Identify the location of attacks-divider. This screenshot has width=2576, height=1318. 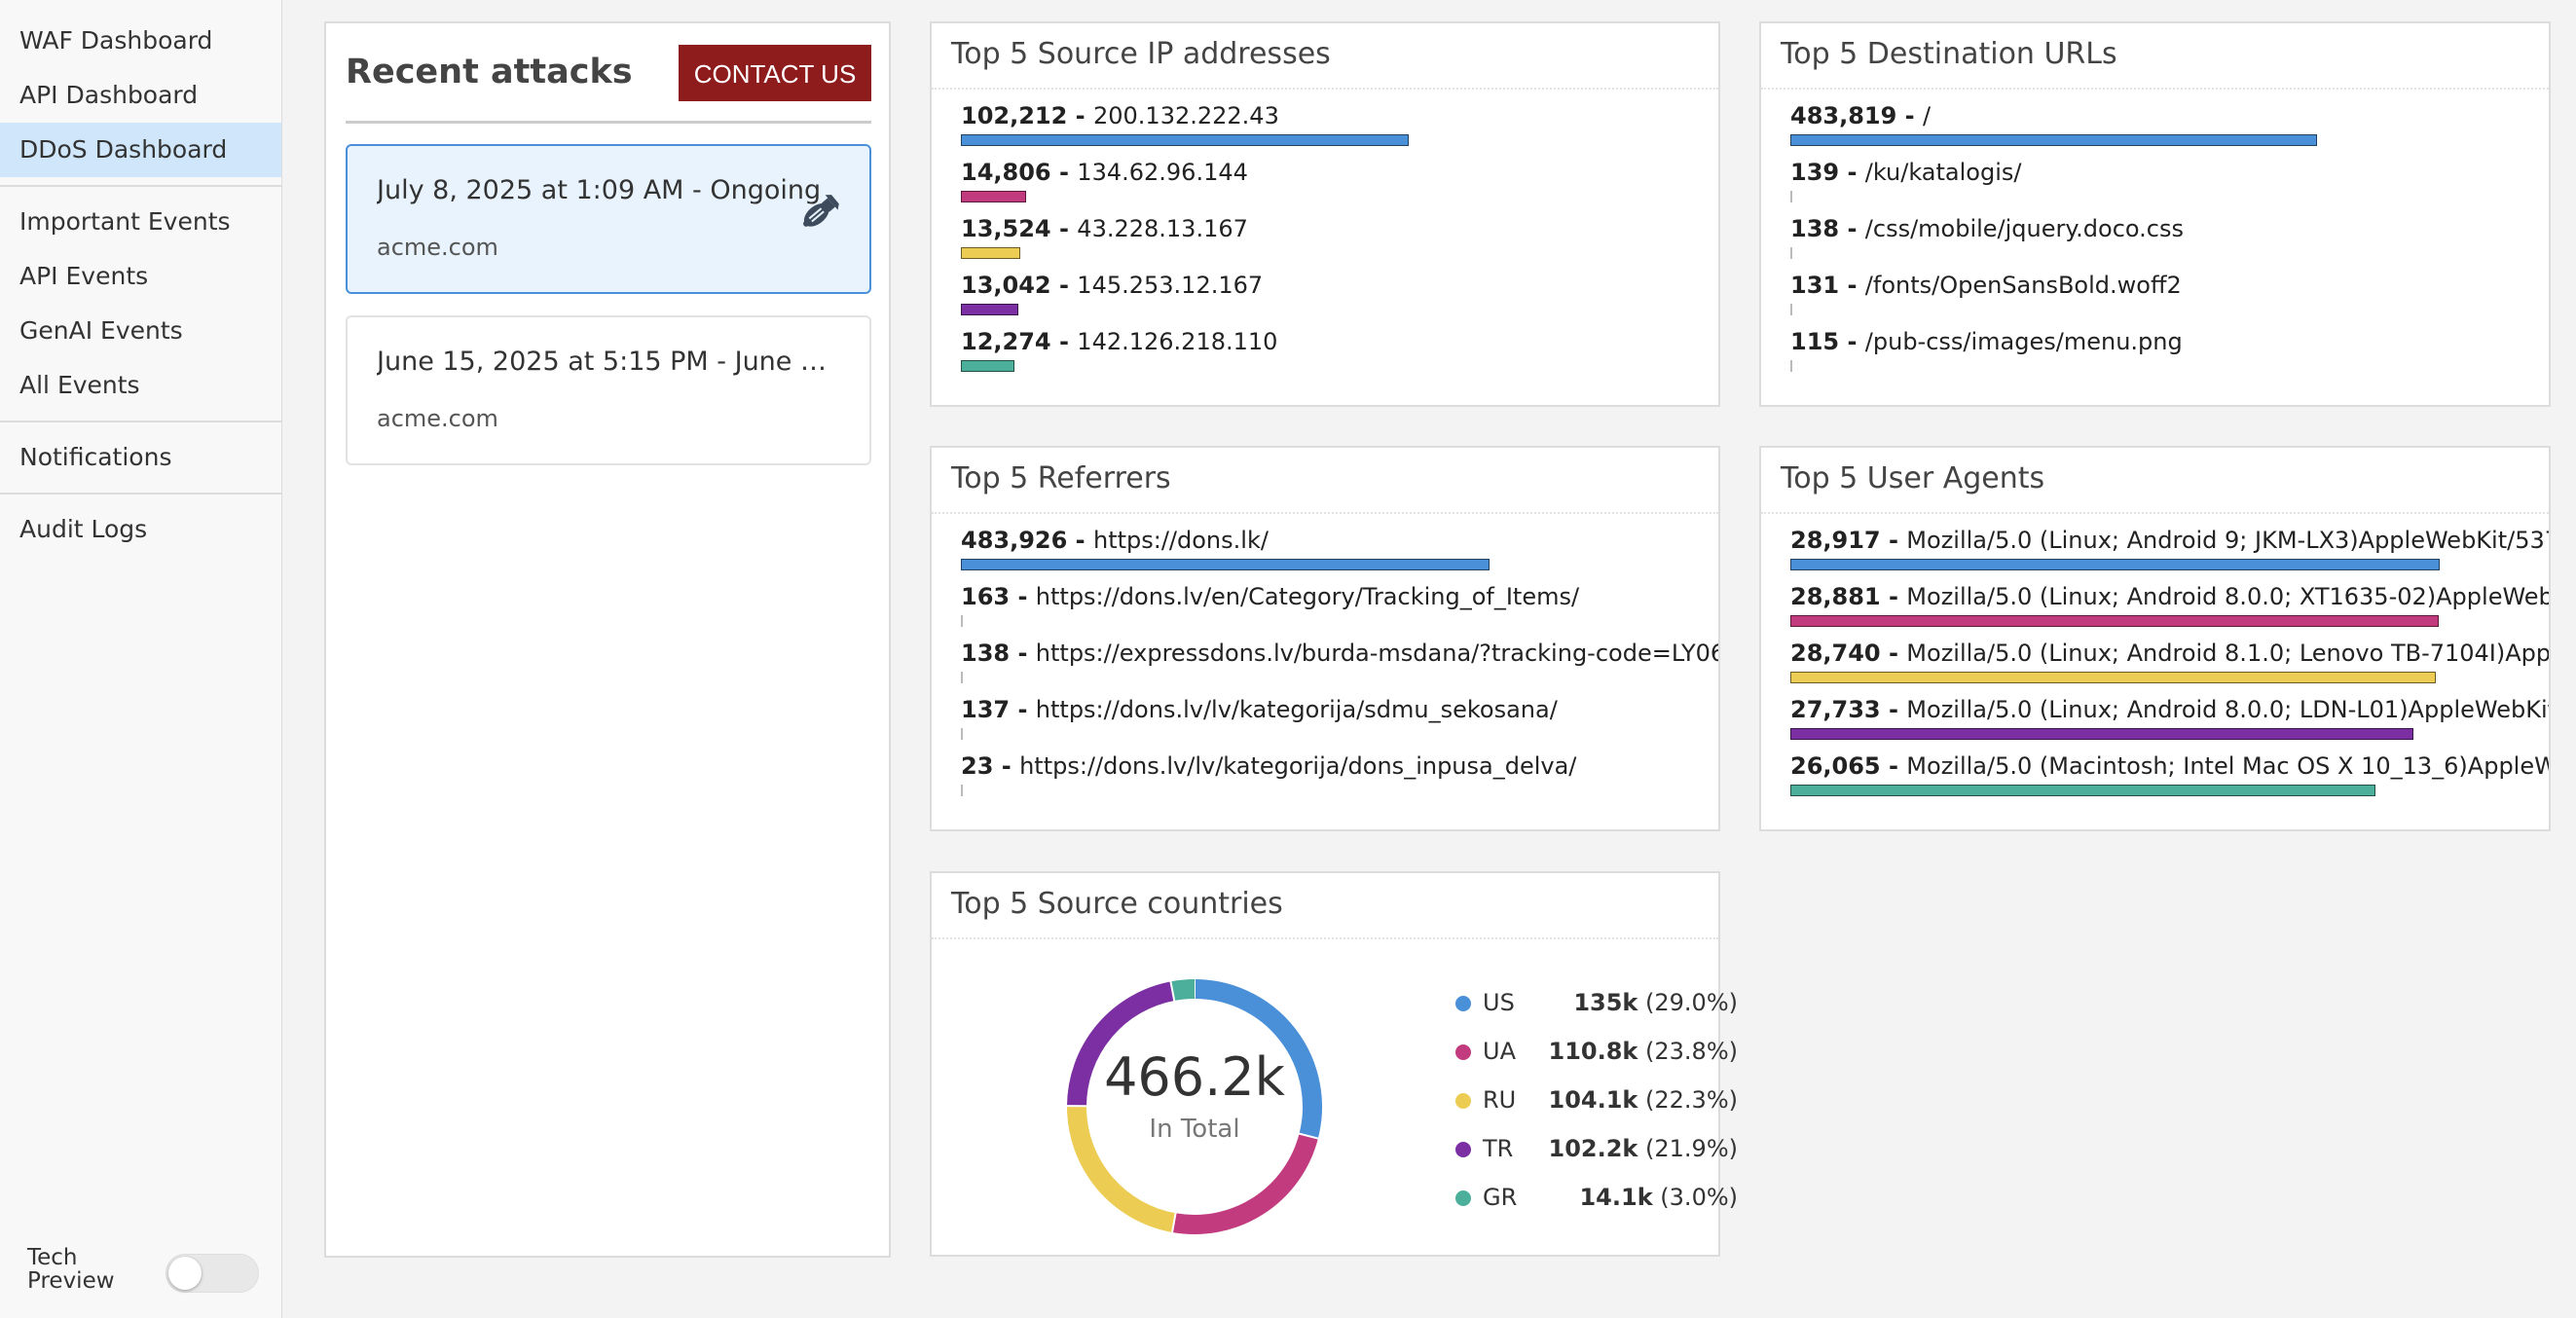
(608, 122).